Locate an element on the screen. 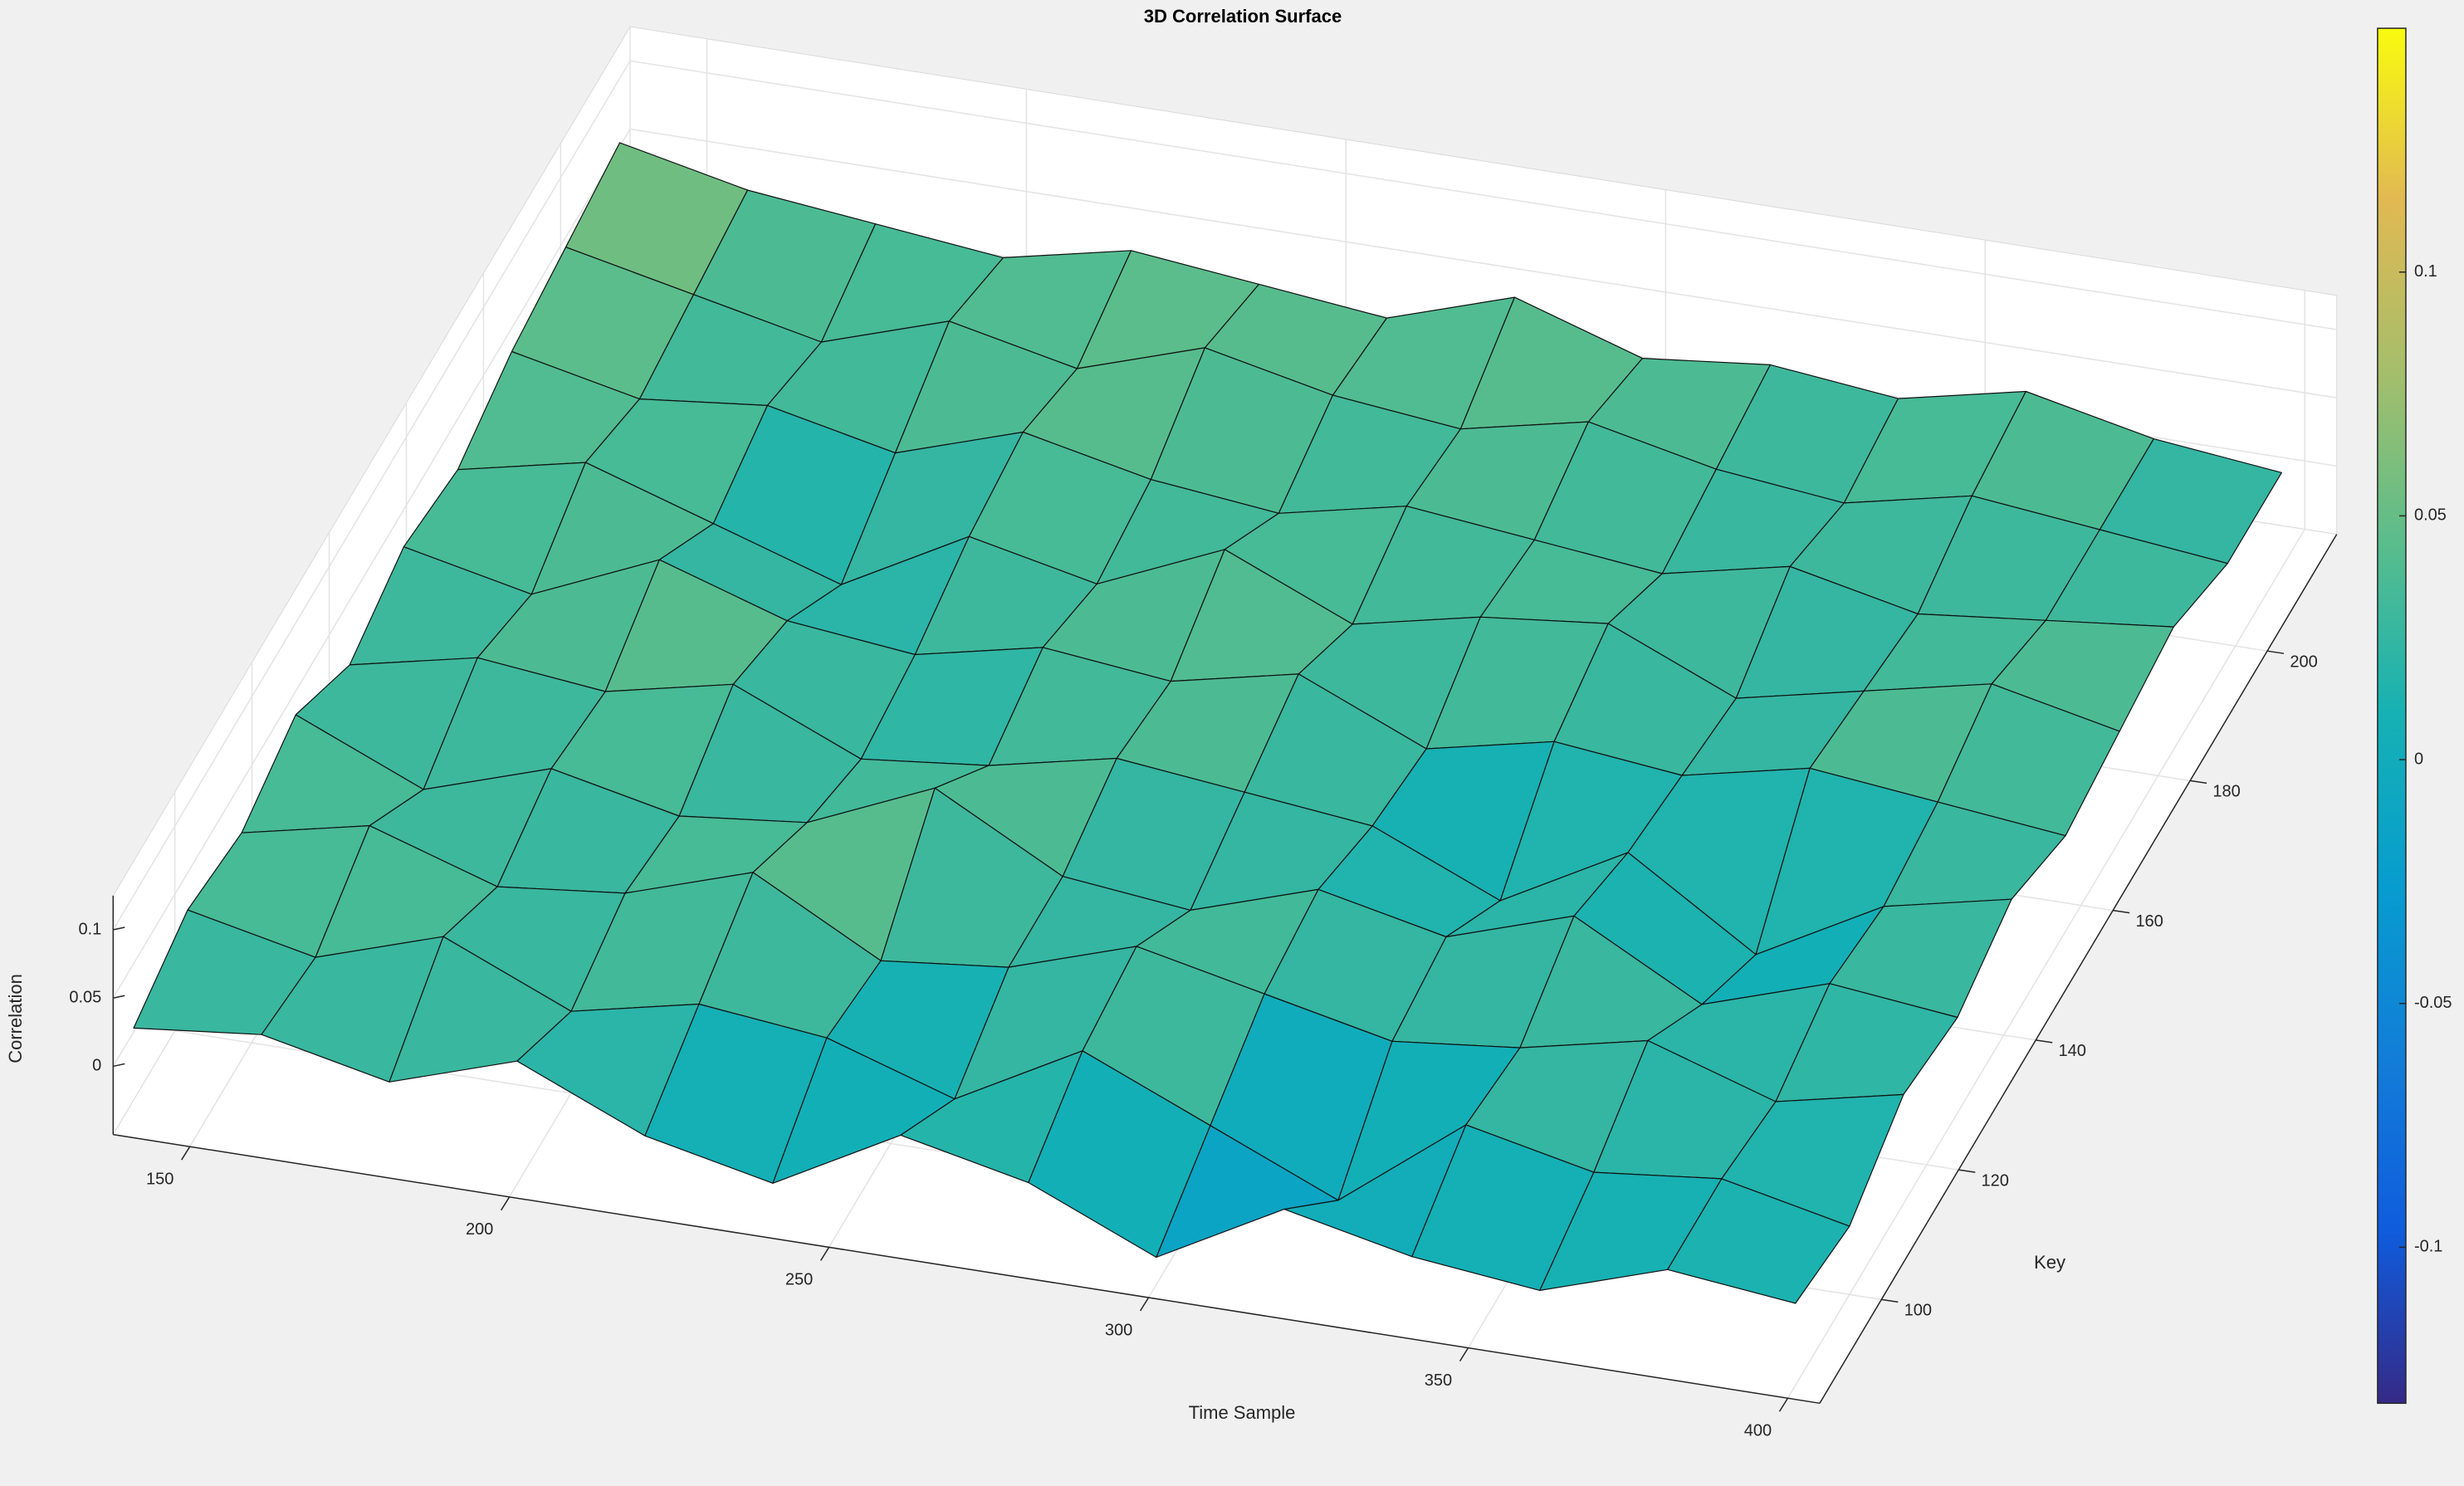 The image size is (2464, 1486). x-tick-label: 350 is located at coordinates (1439, 1380).